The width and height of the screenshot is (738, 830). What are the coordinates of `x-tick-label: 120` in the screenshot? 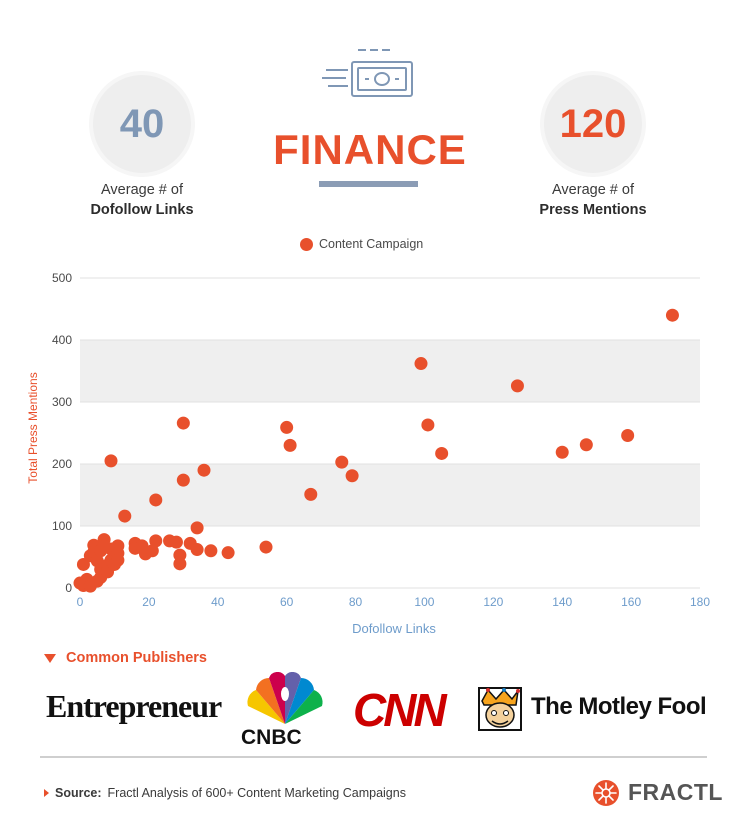 It's located at (493, 602).